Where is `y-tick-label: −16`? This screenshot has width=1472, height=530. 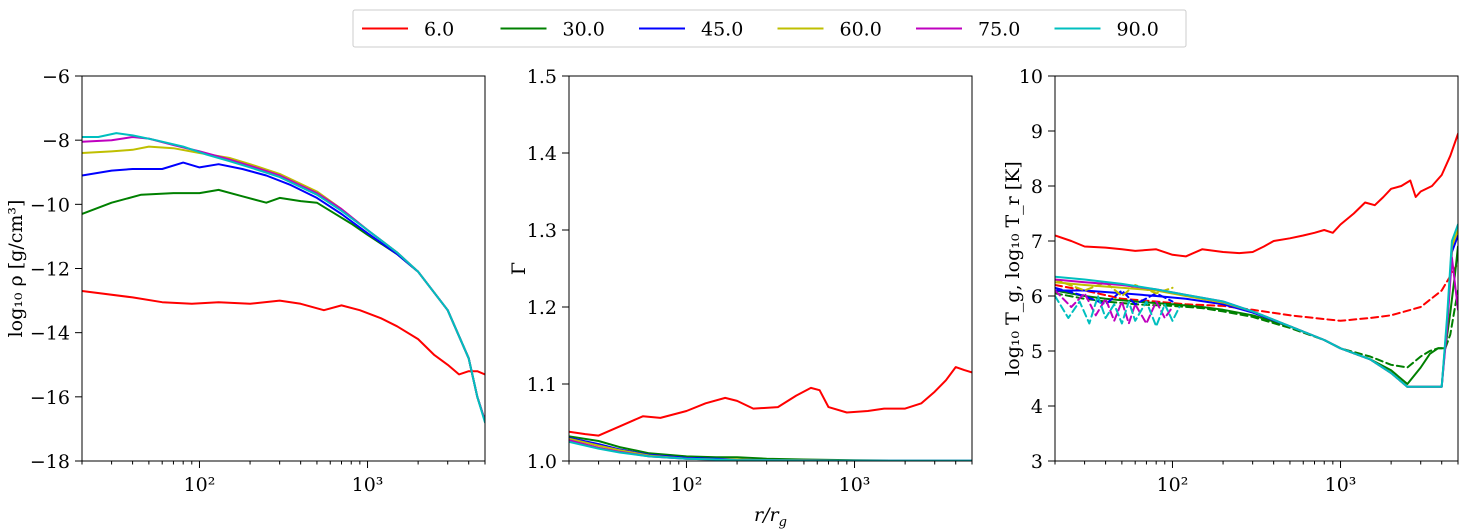
y-tick-label: −16 is located at coordinates (50, 398).